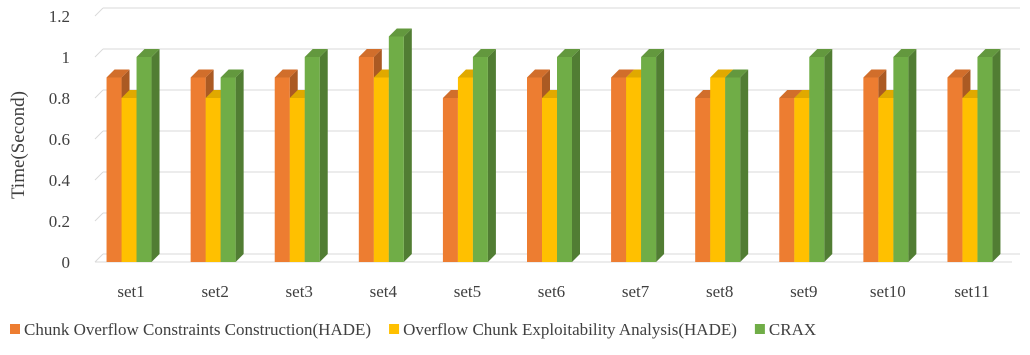 Image resolution: width=1030 pixels, height=355 pixels. What do you see at coordinates (888, 291) in the screenshot?
I see `x-tick-label: set10` at bounding box center [888, 291].